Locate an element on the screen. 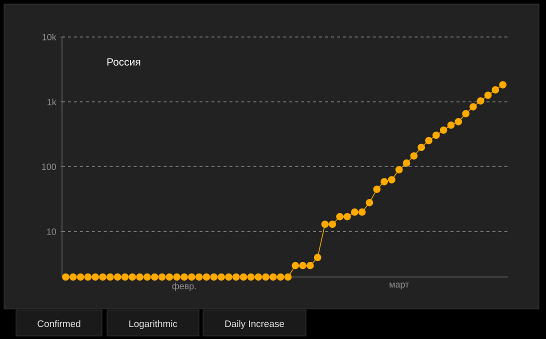 This screenshot has height=339, width=546. y-tick-label: 10k is located at coordinates (49, 37).